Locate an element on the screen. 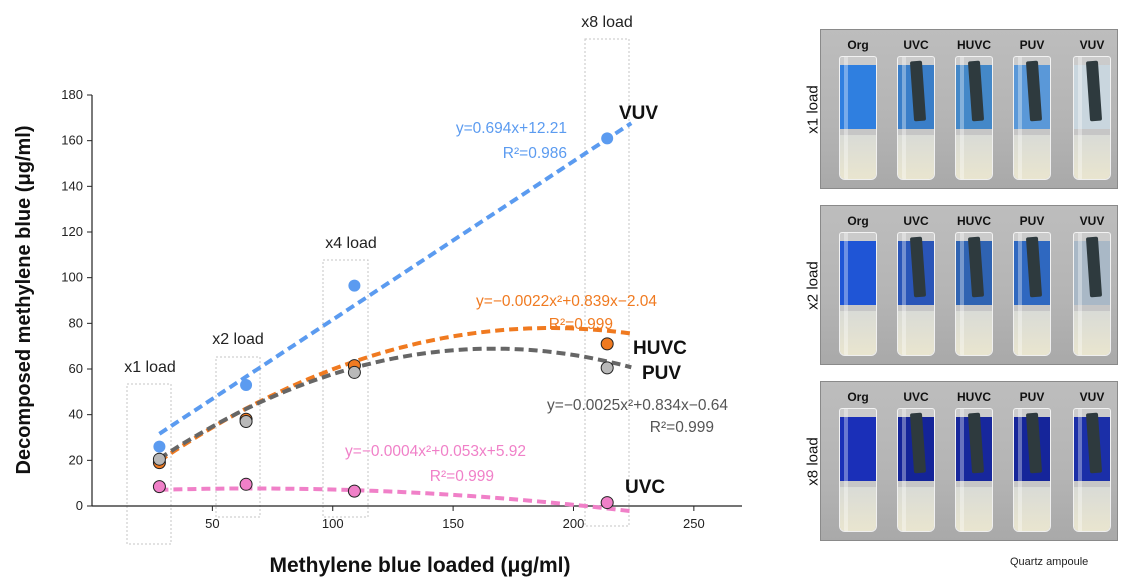  y-tick-label: 140 is located at coordinates (72, 185).